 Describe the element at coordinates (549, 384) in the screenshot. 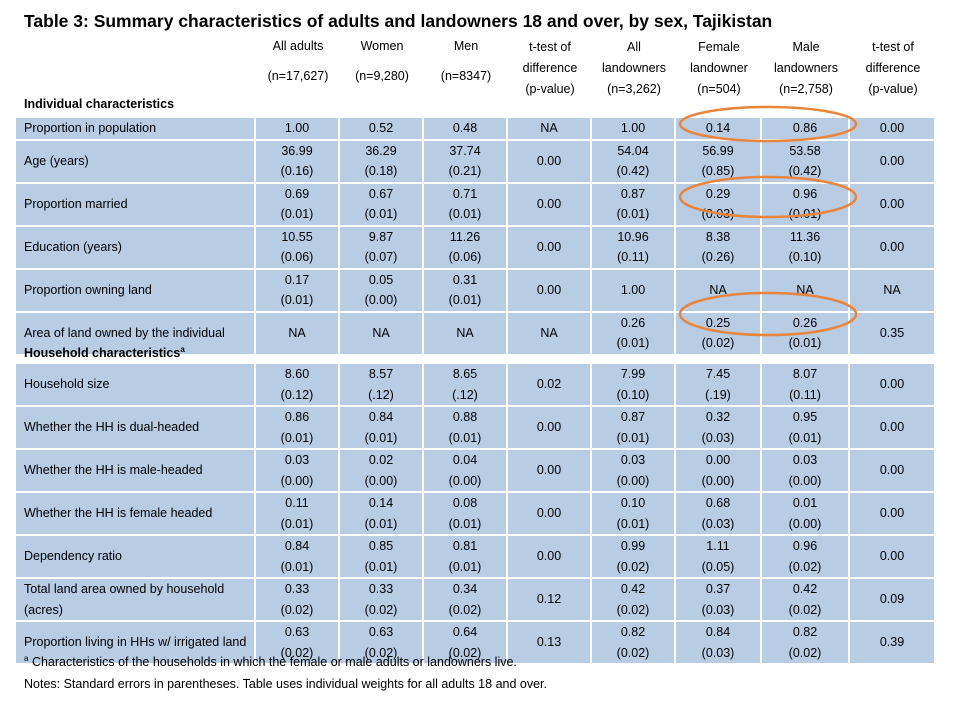

I see `cell-value: 0.02` at that location.